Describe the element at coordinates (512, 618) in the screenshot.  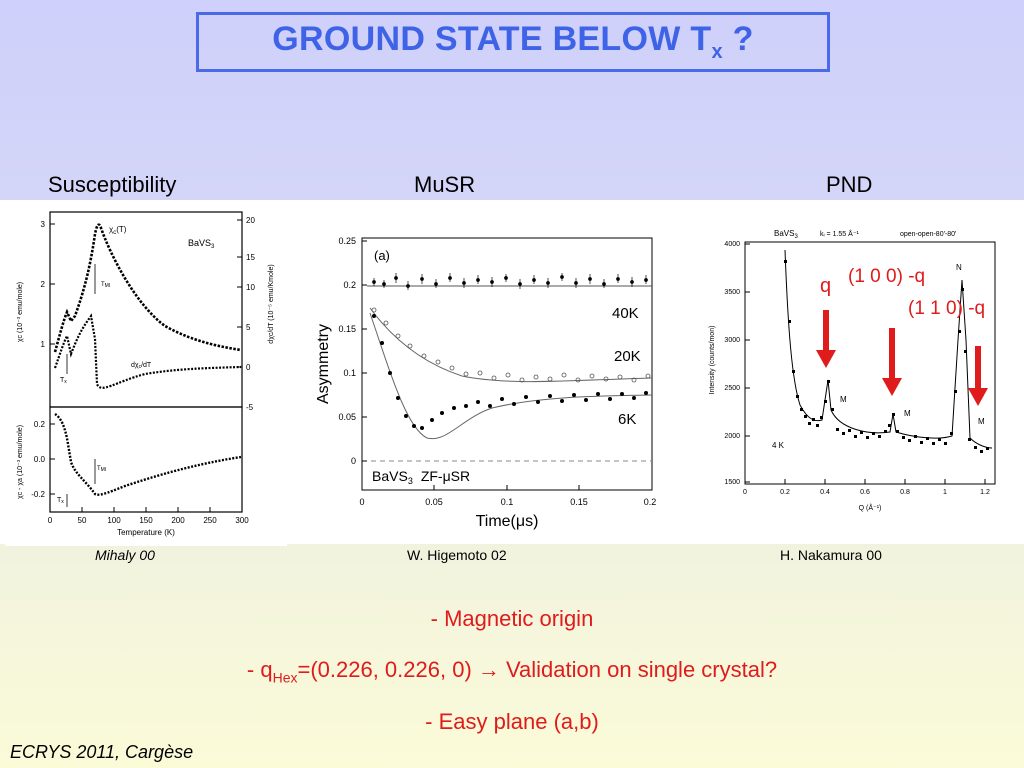
I see `bullet-magnetic-origin: - Magnetic origin` at that location.